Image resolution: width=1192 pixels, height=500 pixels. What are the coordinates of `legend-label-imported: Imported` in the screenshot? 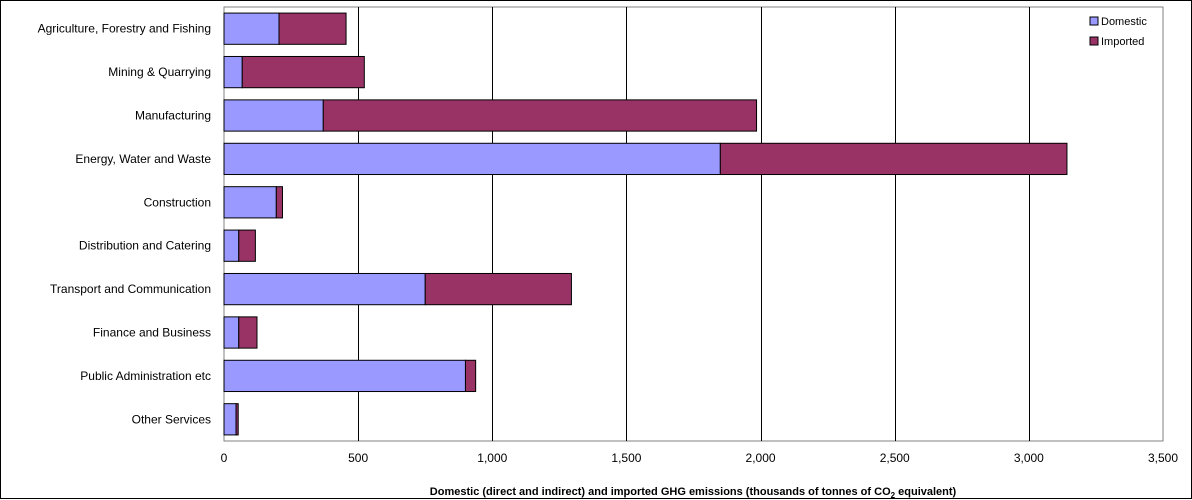 It's located at (1122, 42).